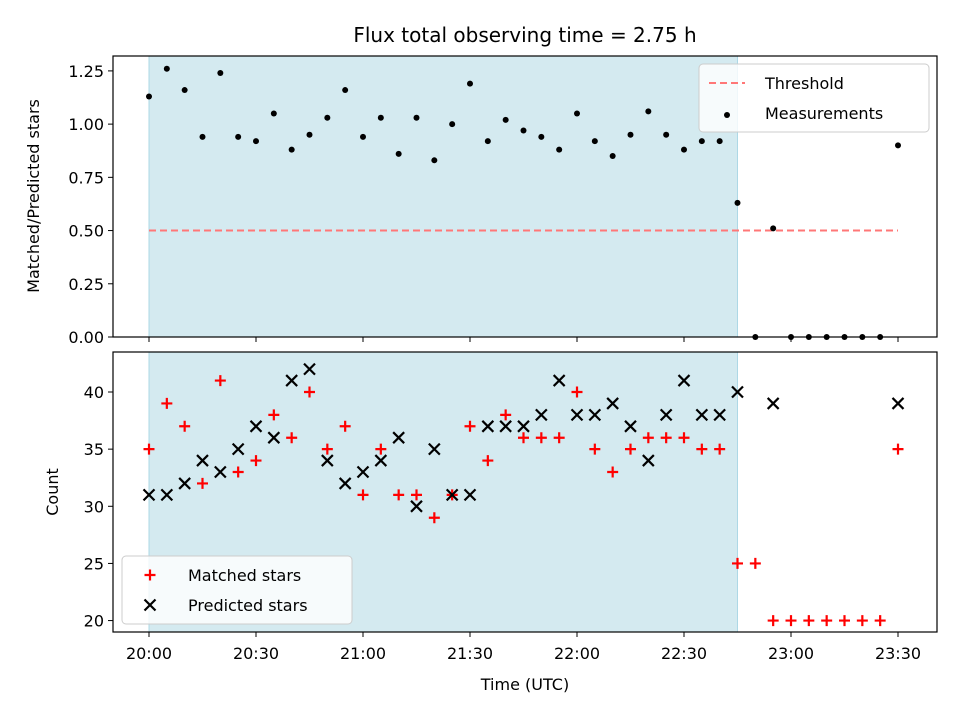 The height and width of the screenshot is (720, 960). What do you see at coordinates (727, 115) in the screenshot?
I see `legend-measurement-swatch` at bounding box center [727, 115].